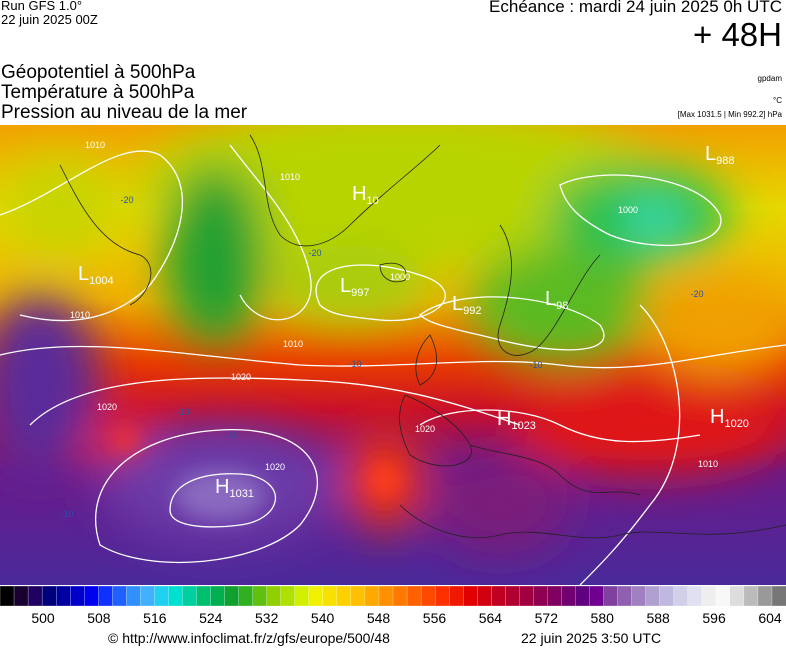 This screenshot has width=786, height=648. What do you see at coordinates (591, 638) in the screenshot?
I see `footer-date: 22 juin 2025 3:50 UTC` at bounding box center [591, 638].